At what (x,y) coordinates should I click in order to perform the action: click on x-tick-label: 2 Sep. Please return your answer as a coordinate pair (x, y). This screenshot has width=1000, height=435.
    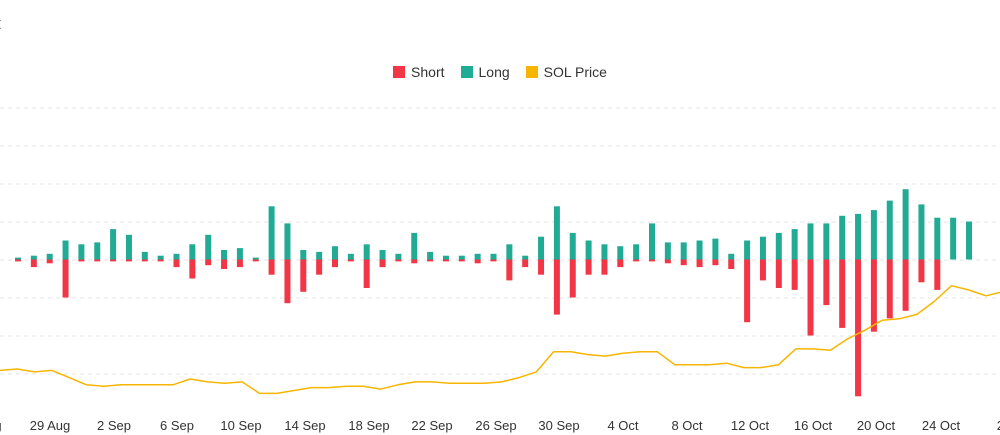
    Looking at the image, I should click on (114, 425).